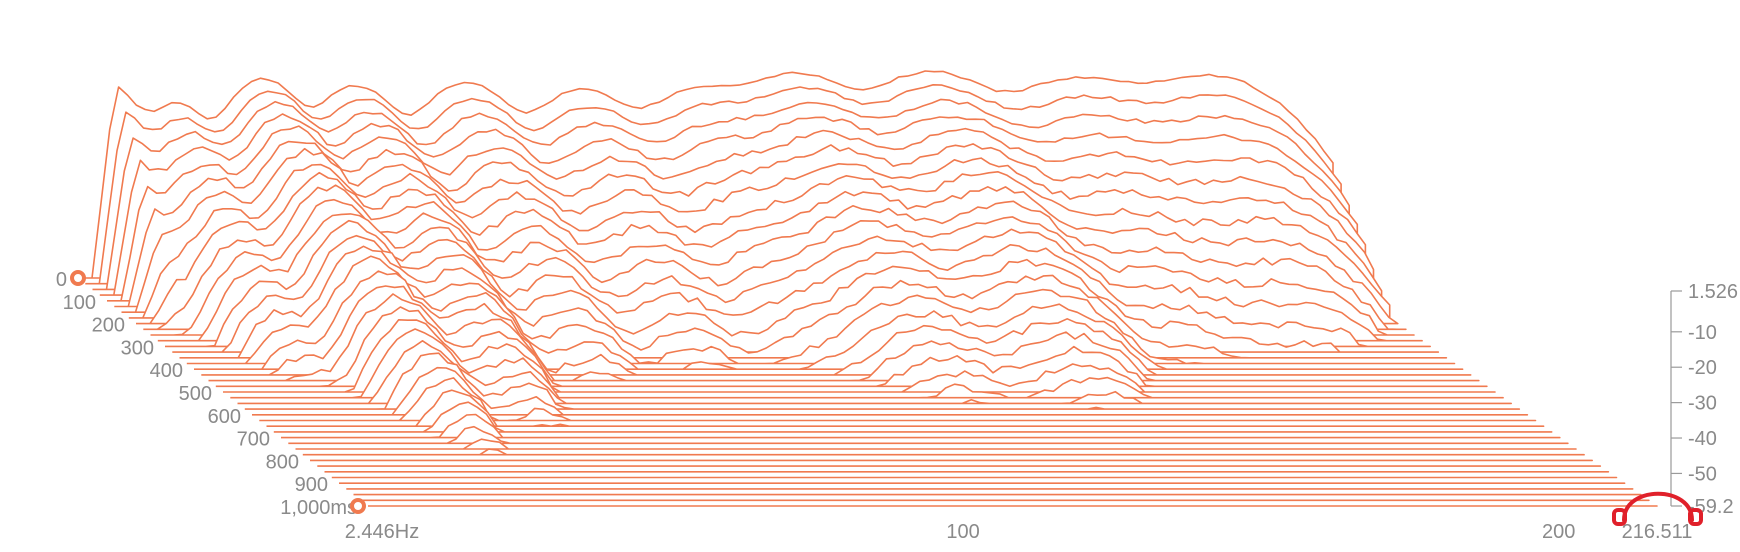 Image resolution: width=1740 pixels, height=552 pixels. What do you see at coordinates (1558, 532) in the screenshot?
I see `frequency-tick-label: 200` at bounding box center [1558, 532].